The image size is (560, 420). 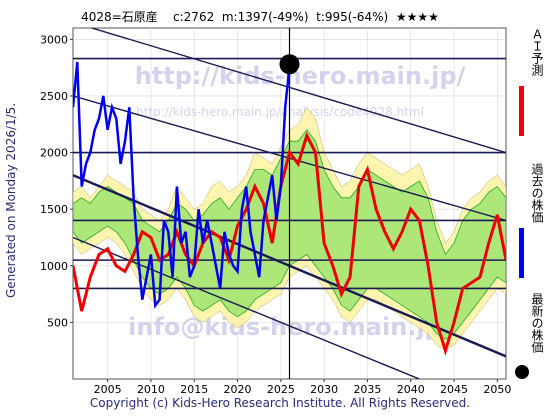 I want to click on x-axis: 2005 2010 2015 2020 2025 2030 2035 2040 2045 2050, so click(x=302, y=387).